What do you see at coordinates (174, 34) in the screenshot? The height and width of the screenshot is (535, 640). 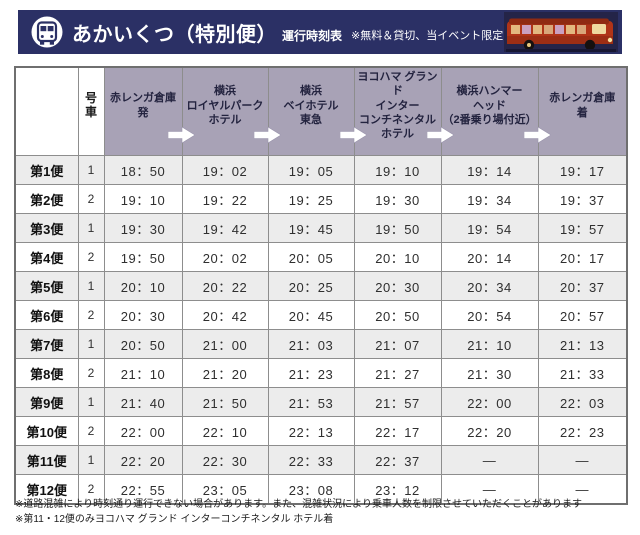 I see `page-title: あかいくつ（特別便）` at bounding box center [174, 34].